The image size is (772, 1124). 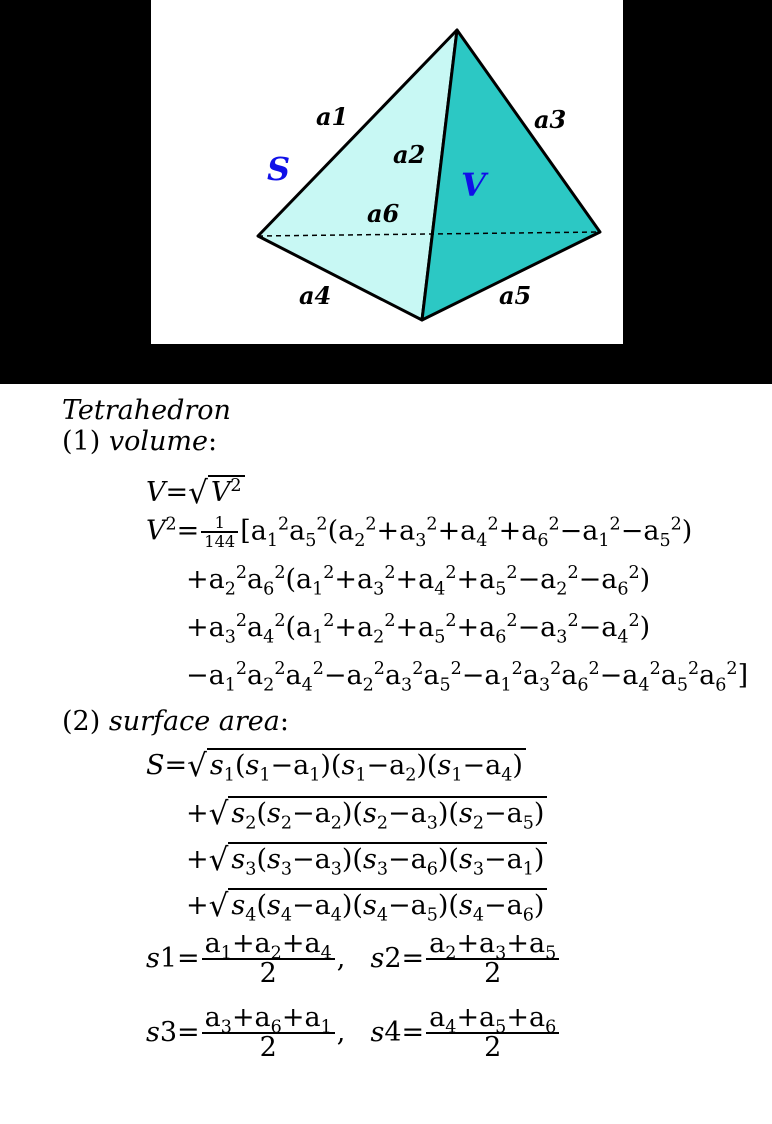 What do you see at coordinates (315, 295) in the screenshot?
I see `edge-label-a4: a4` at bounding box center [315, 295].